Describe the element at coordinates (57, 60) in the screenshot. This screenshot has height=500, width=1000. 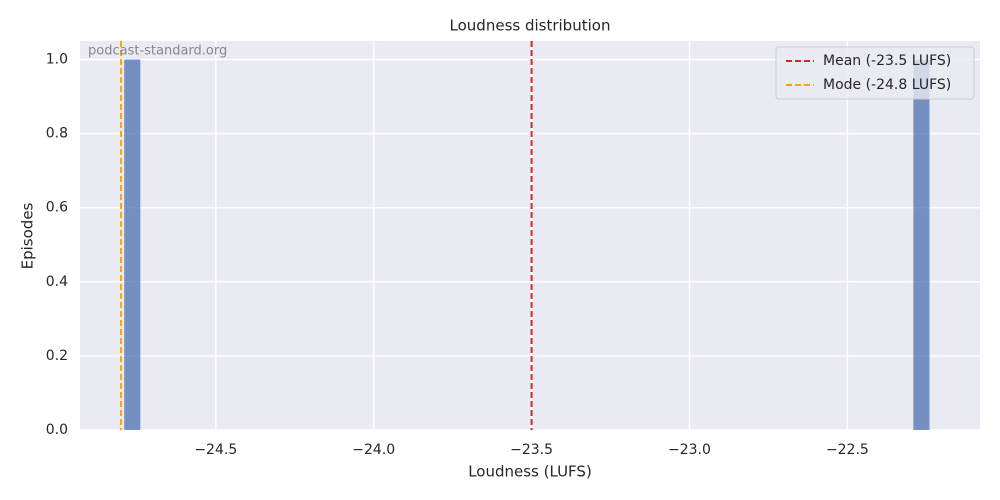
I see `y-tick-label: 1.0` at that location.